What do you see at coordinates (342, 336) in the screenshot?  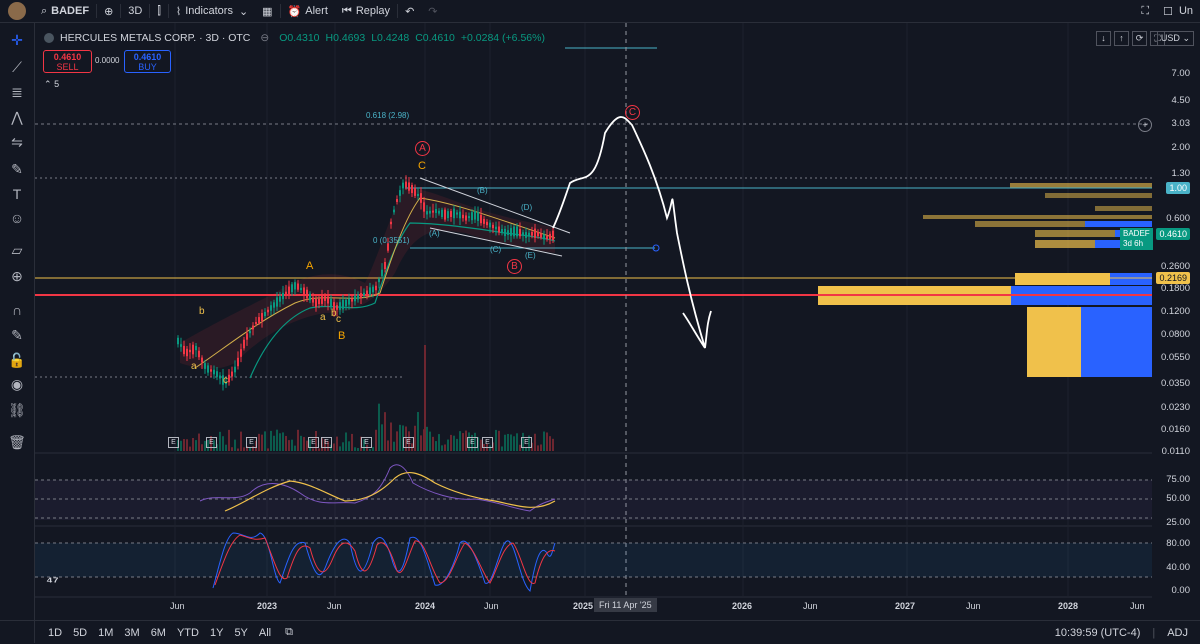 I see `subwave-B-label: B` at bounding box center [342, 336].